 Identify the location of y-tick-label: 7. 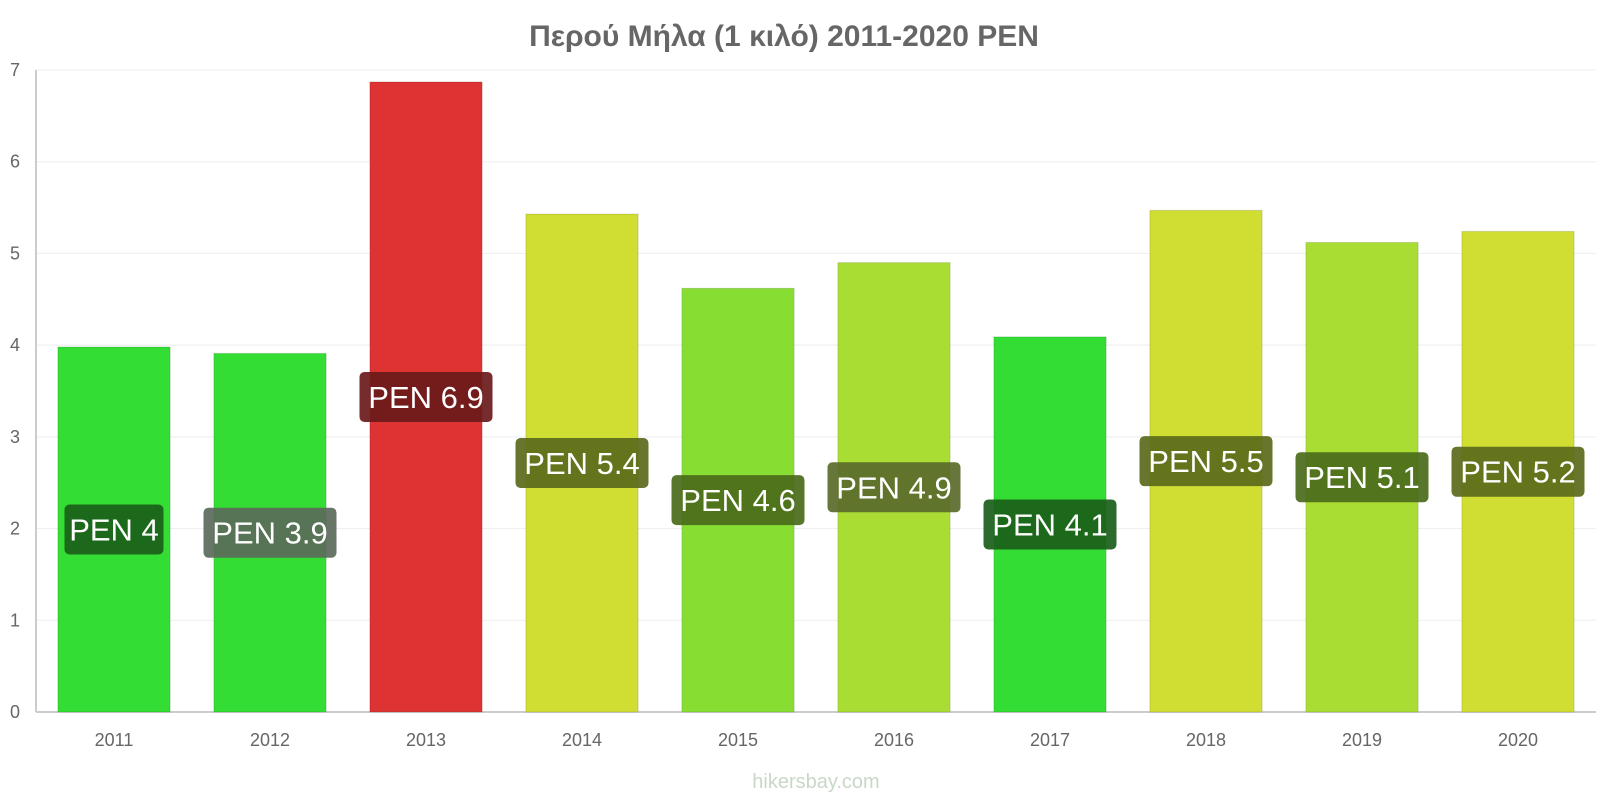
(15, 70).